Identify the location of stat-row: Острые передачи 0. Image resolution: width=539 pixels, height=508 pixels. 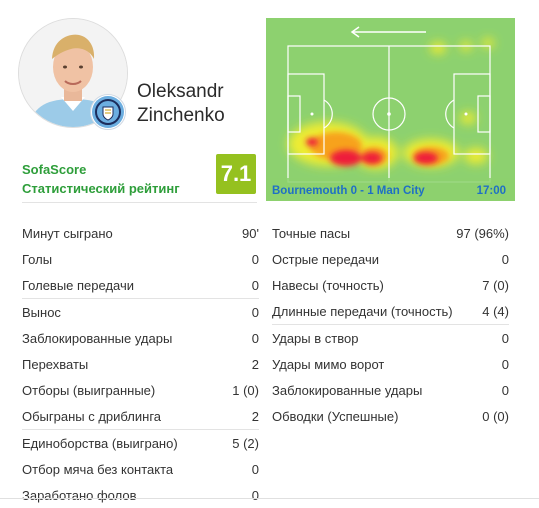
(390, 259).